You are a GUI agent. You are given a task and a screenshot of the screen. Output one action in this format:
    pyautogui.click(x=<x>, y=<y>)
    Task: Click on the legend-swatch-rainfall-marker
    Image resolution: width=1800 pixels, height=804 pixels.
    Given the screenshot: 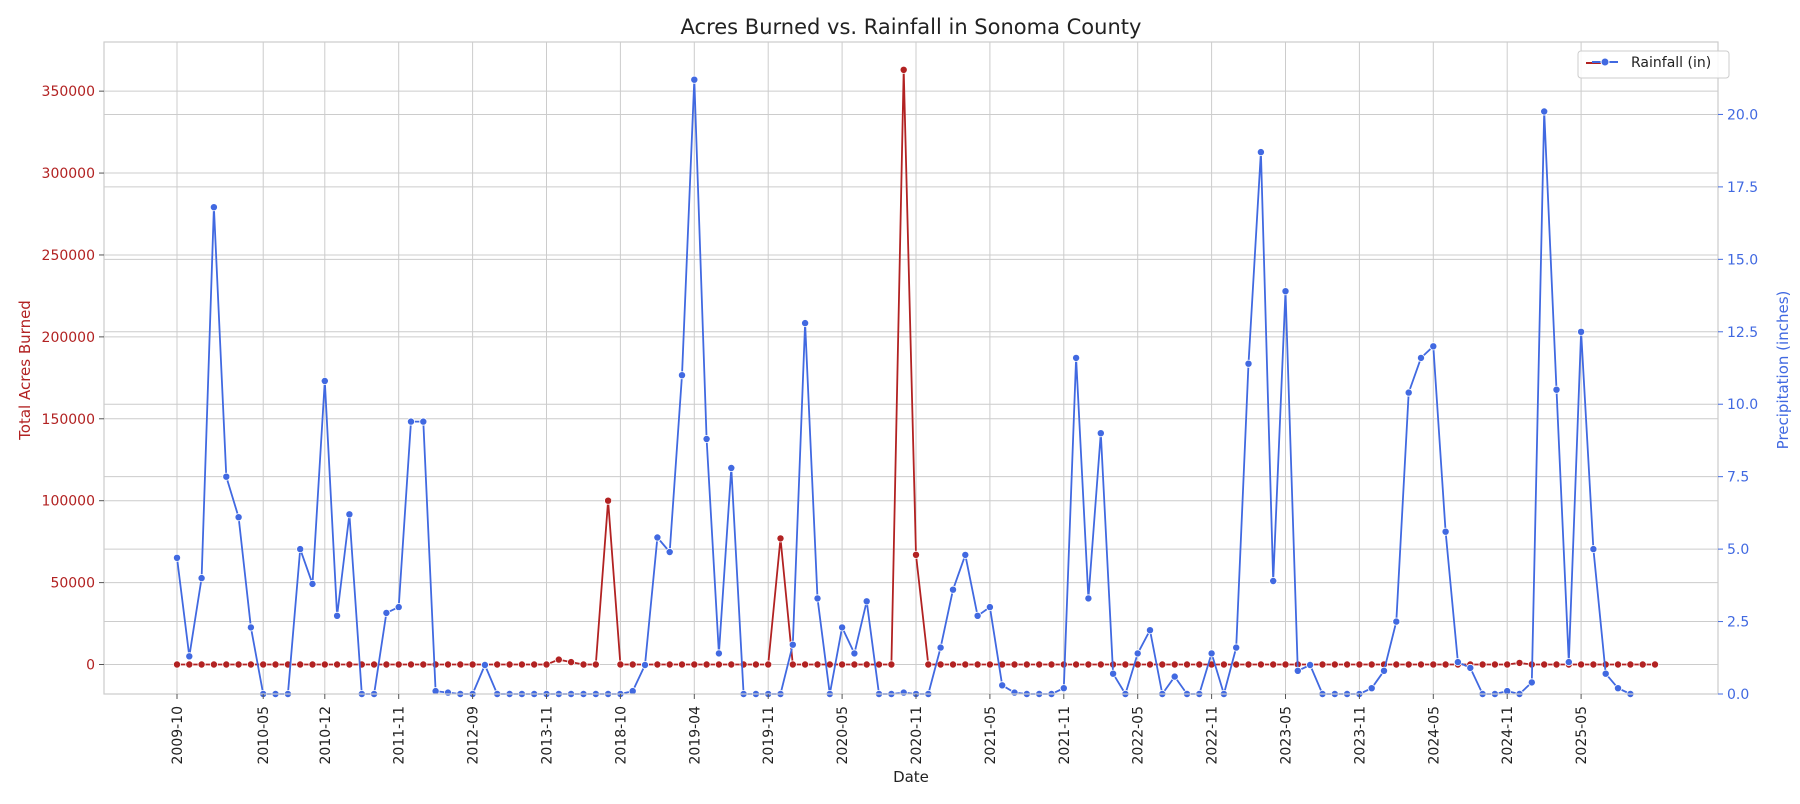 What is the action you would take?
    pyautogui.click(x=1605, y=62)
    